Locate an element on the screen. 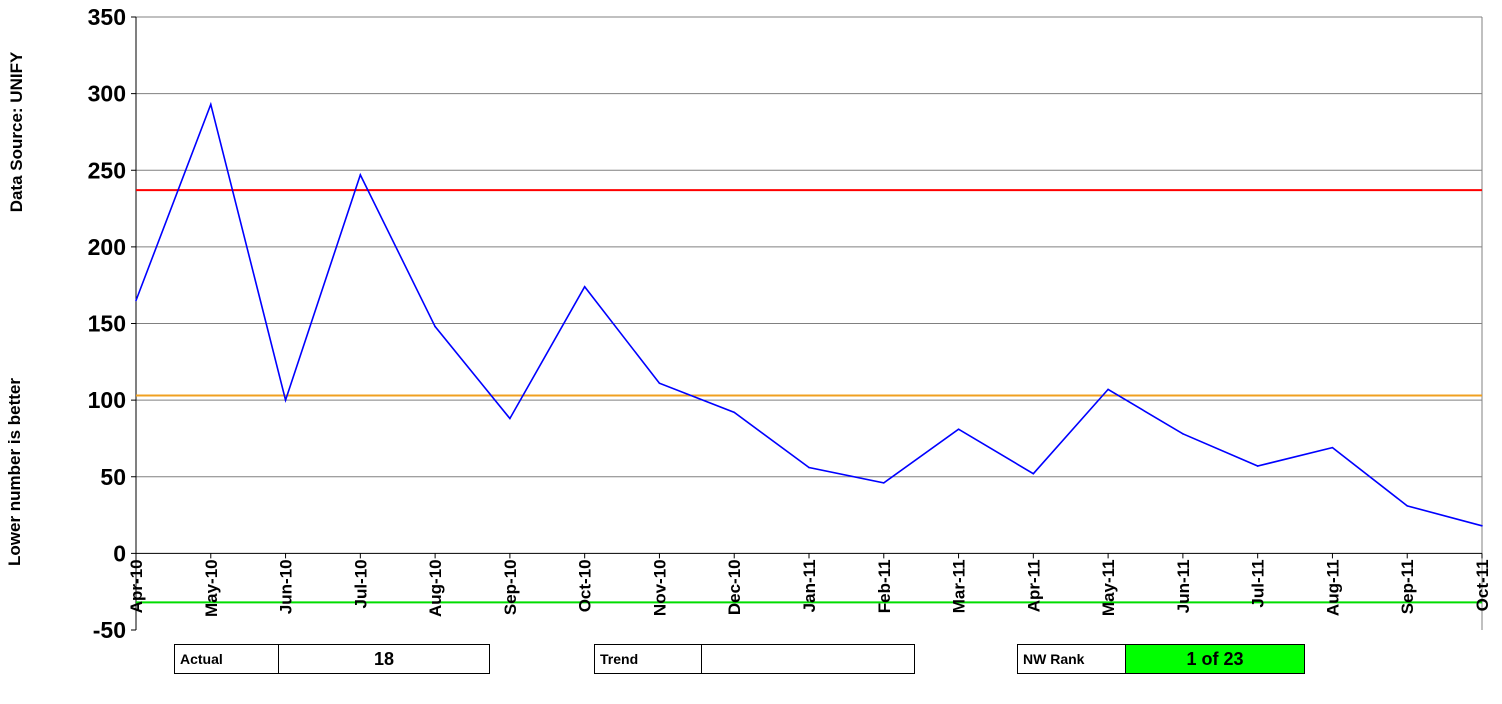 This screenshot has height=704, width=1502. y-tick-label: 100 is located at coordinates (107, 400).